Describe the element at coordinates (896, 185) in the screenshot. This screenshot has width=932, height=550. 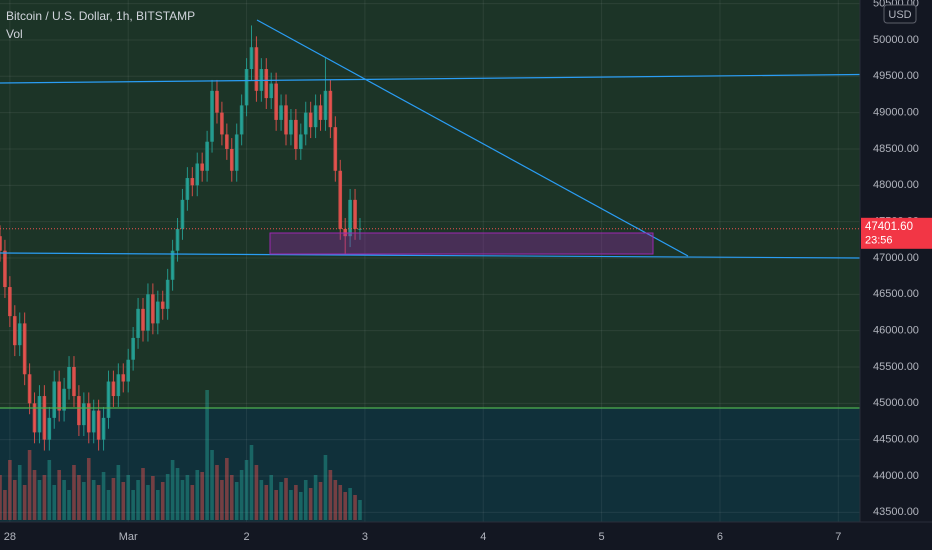
I see `y-tick-label: 48000.00` at that location.